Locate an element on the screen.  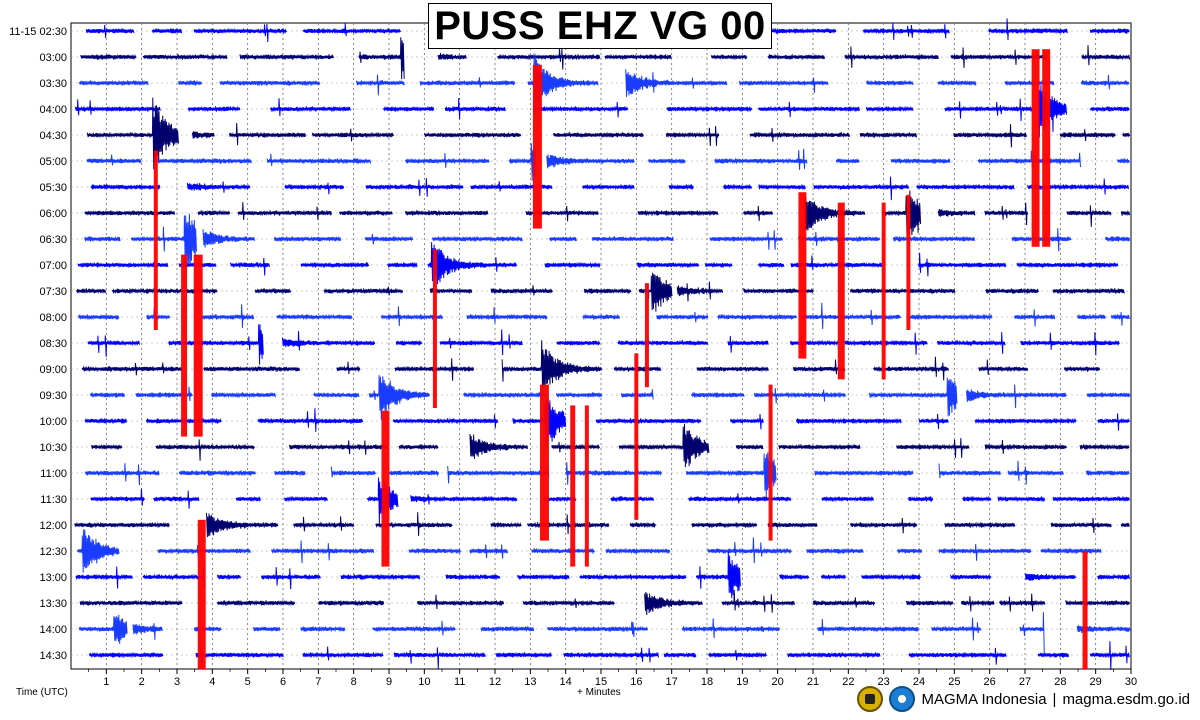
y-axis-label: Time (UTC) is located at coordinates (42, 692).